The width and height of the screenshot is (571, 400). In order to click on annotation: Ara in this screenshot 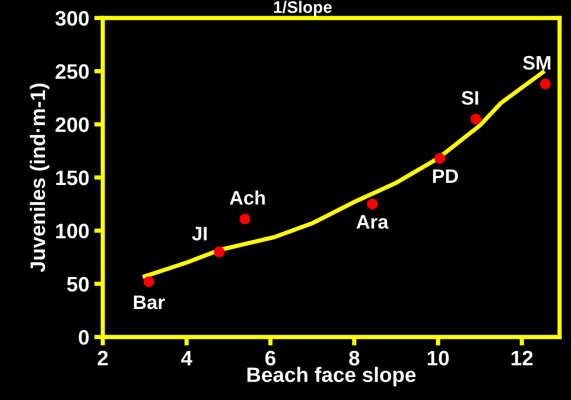, I will do `click(372, 222)`.